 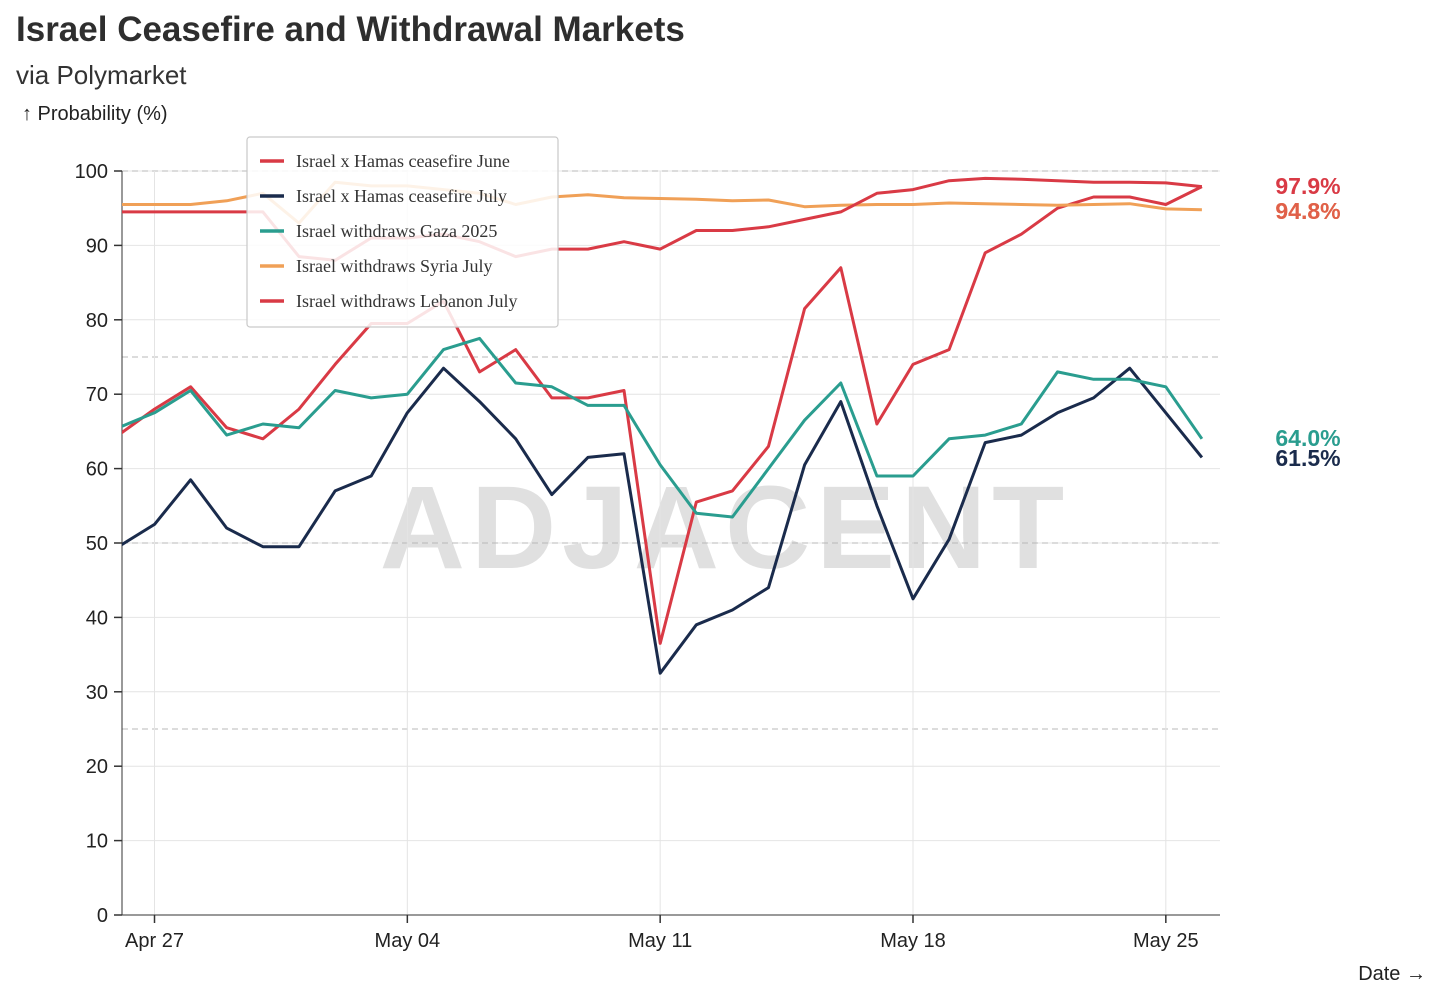 What do you see at coordinates (97, 618) in the screenshot?
I see `y-tick-label: 40` at bounding box center [97, 618].